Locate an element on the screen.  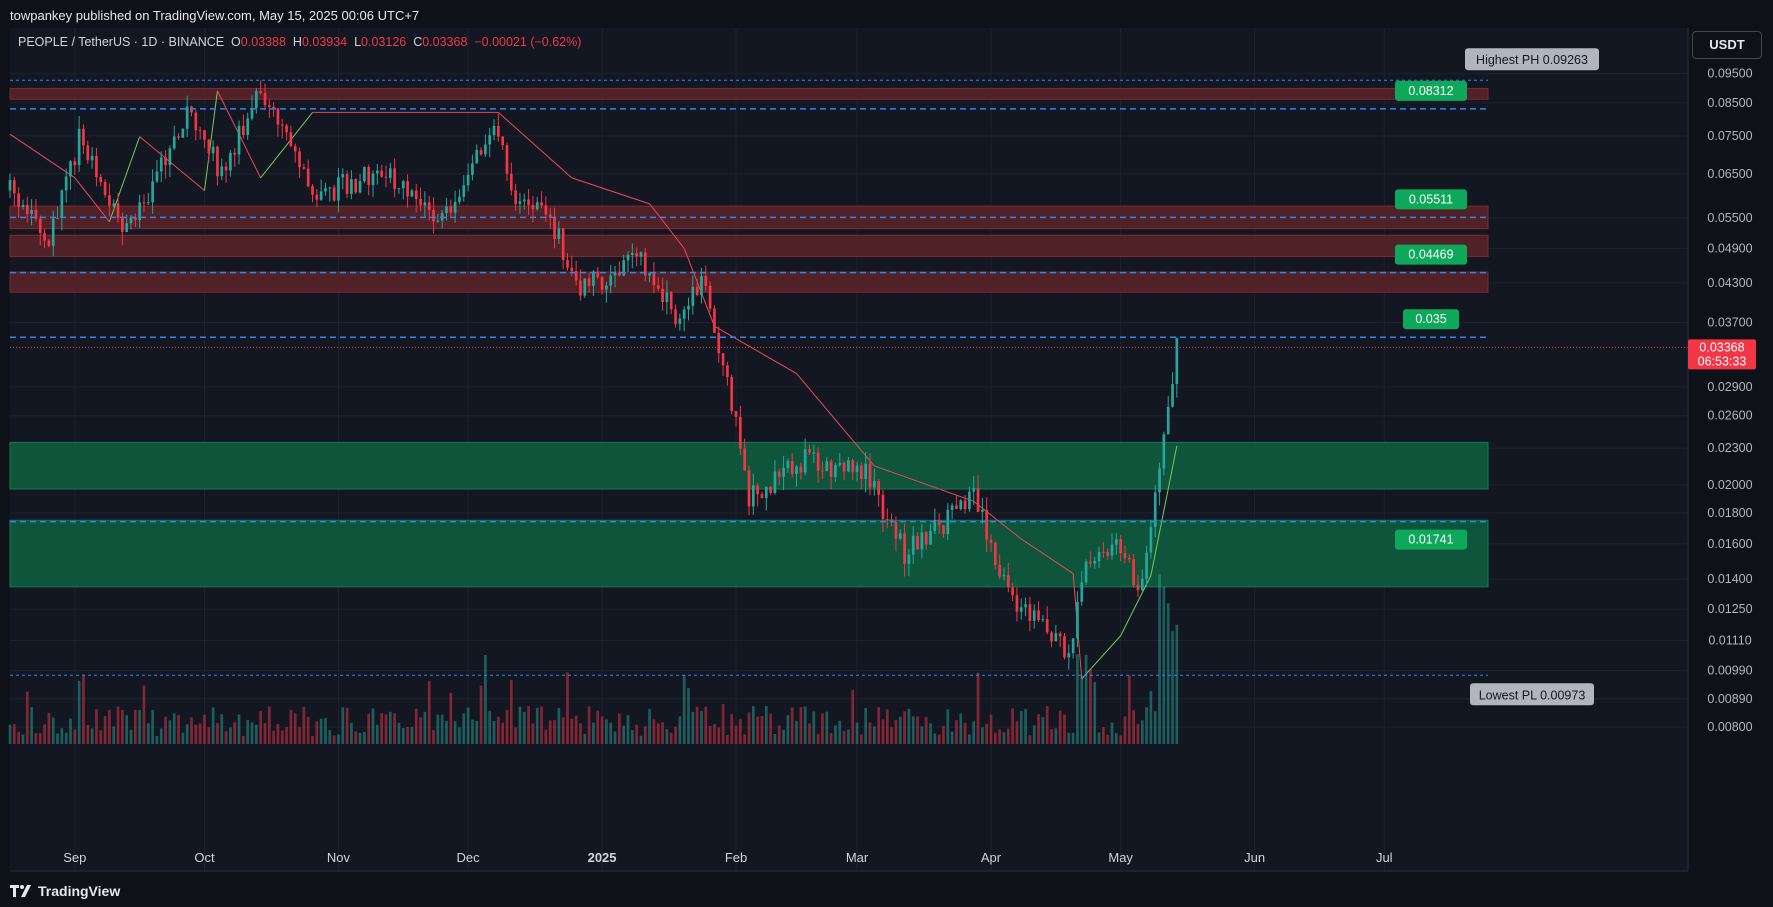
level-label-box is located at coordinates (1431, 90).